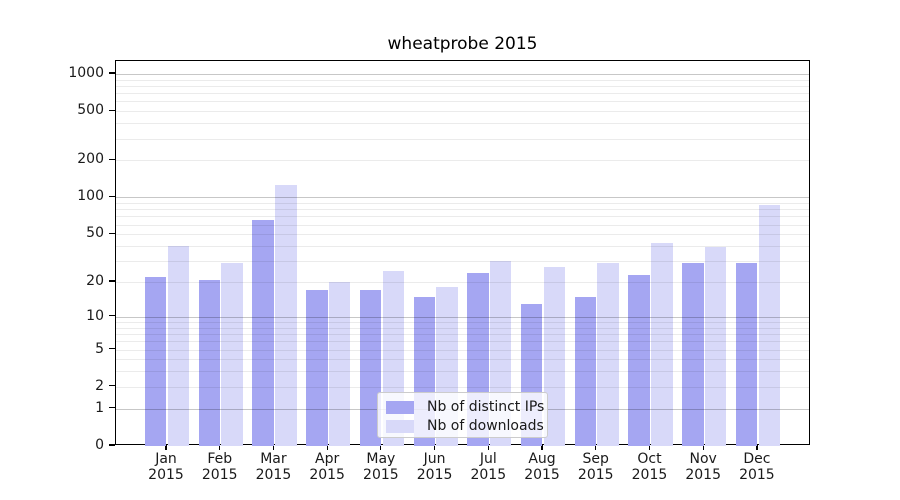 Image resolution: width=900 pixels, height=500 pixels. What do you see at coordinates (703, 447) in the screenshot?
I see `x-tick-mark-nov` at bounding box center [703, 447].